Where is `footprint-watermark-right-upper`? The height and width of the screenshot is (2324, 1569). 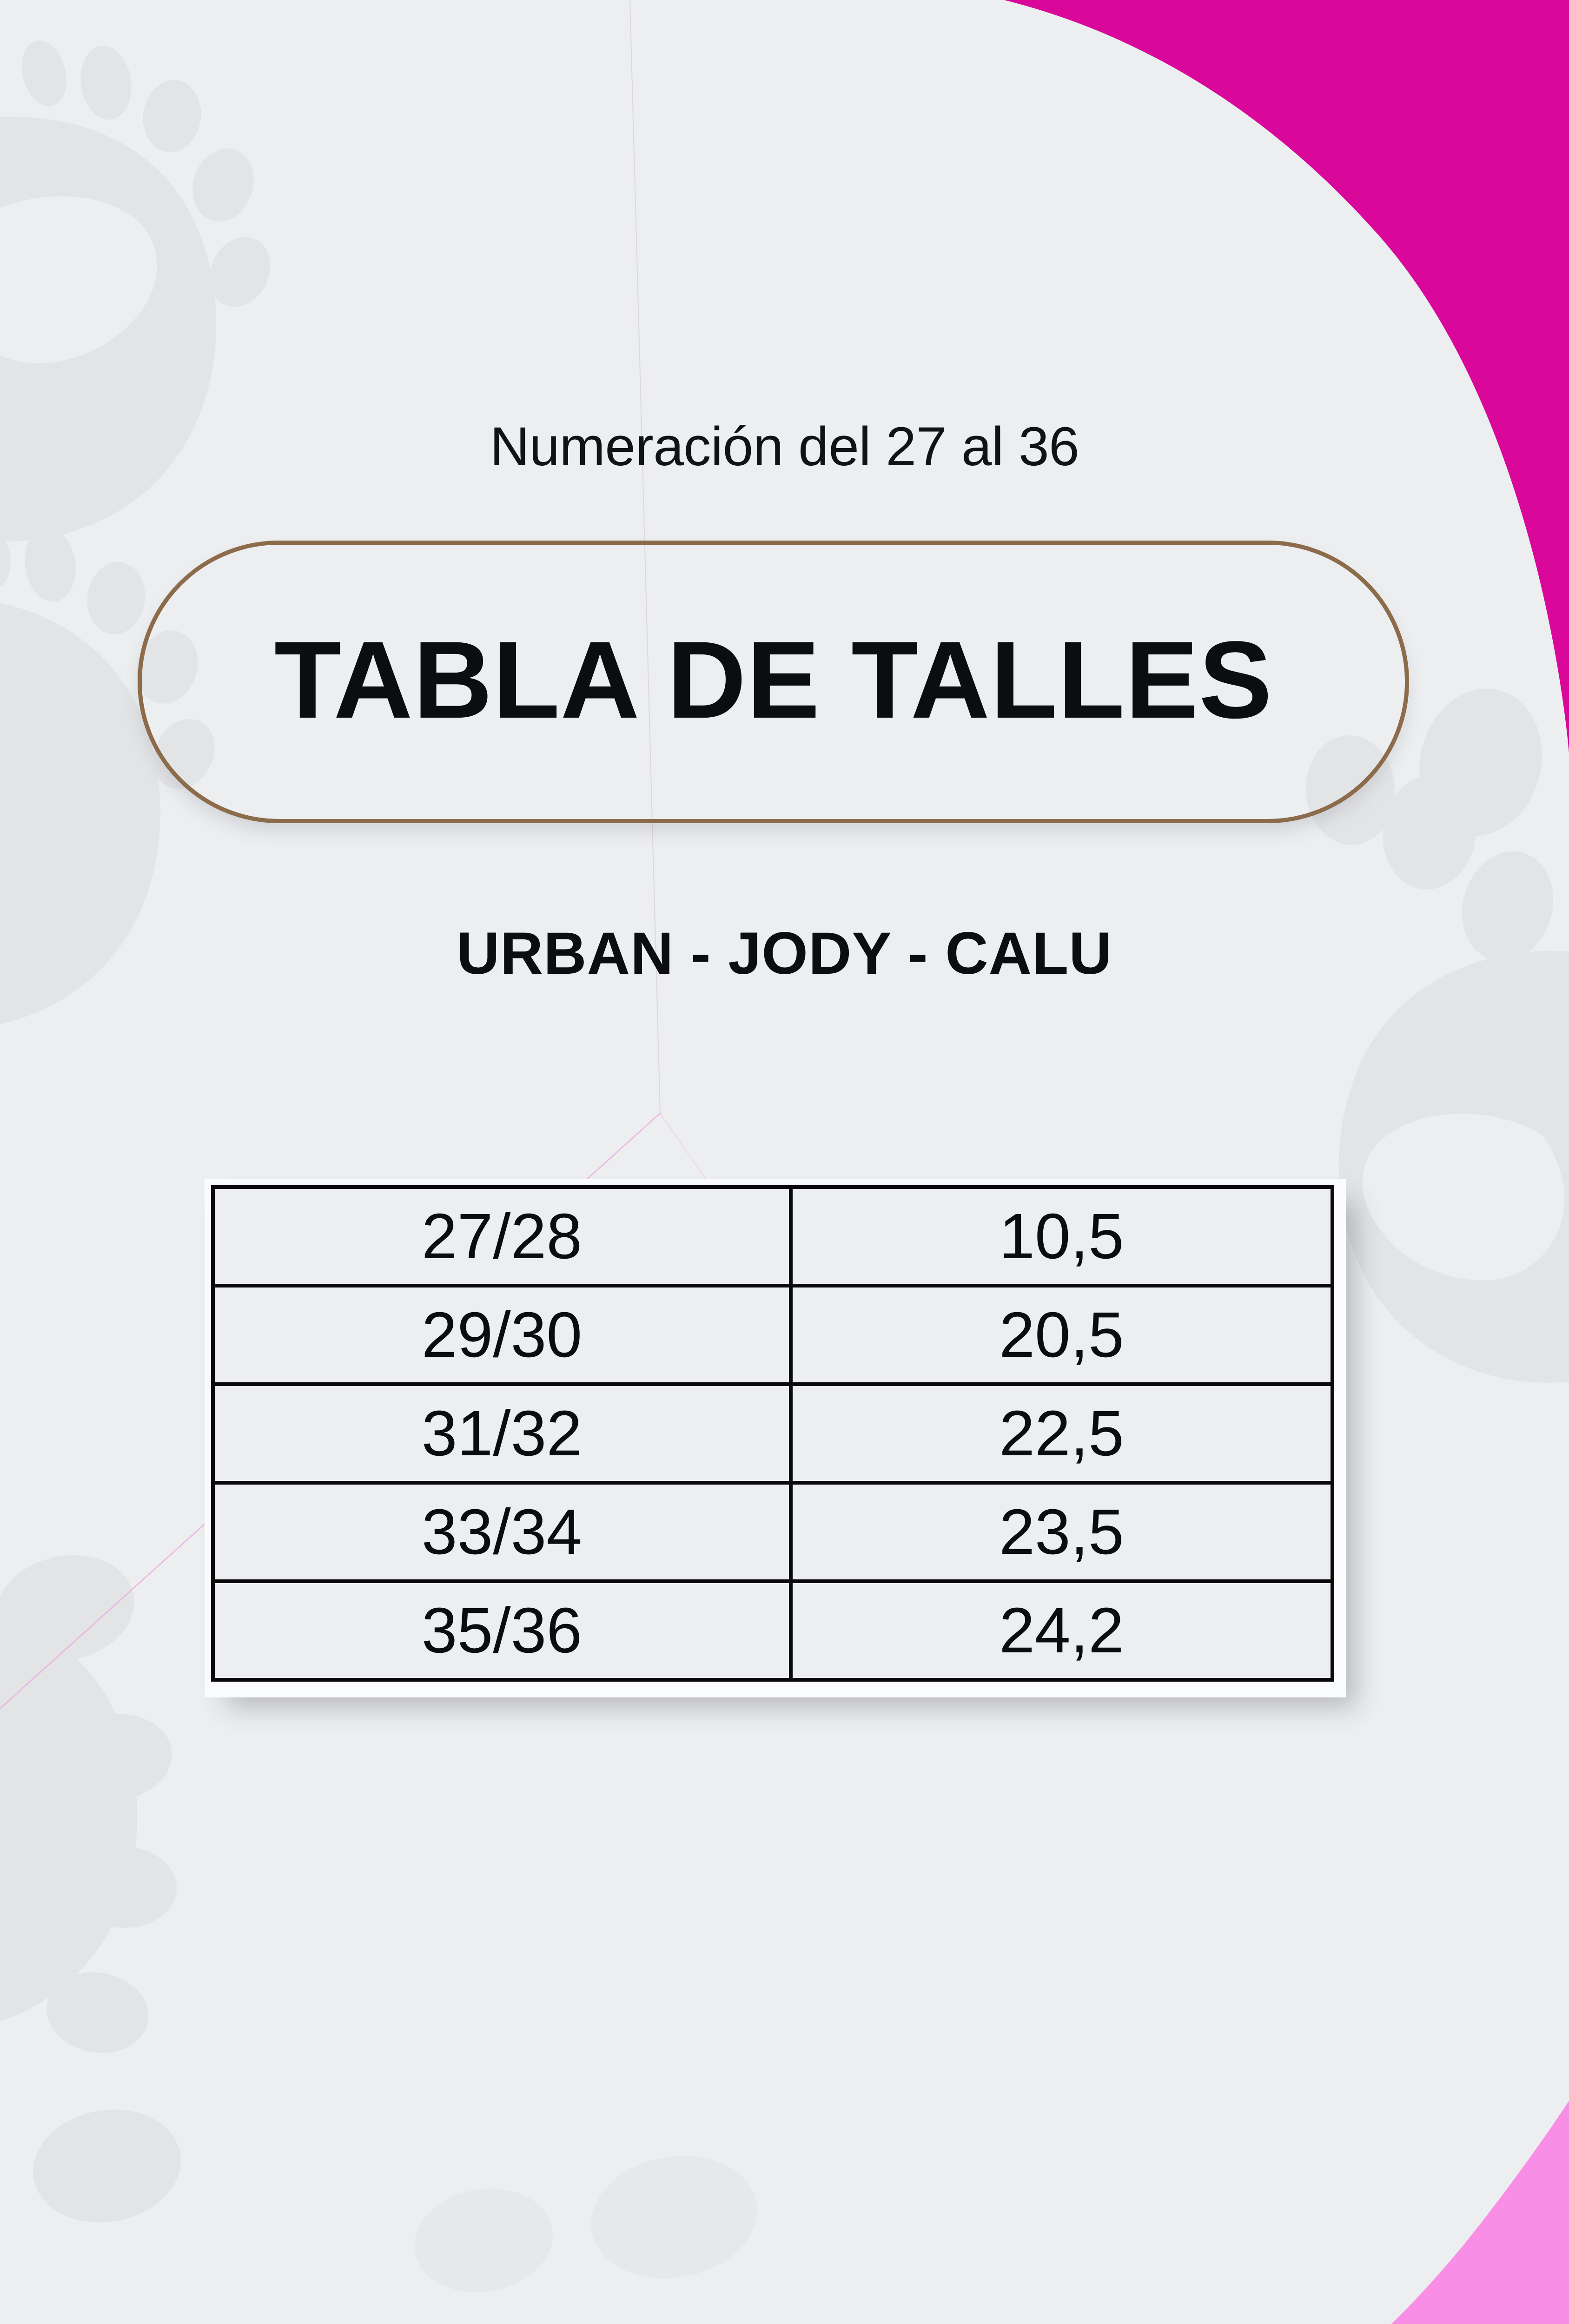 footprint-watermark-right-upper is located at coordinates (1480, 762).